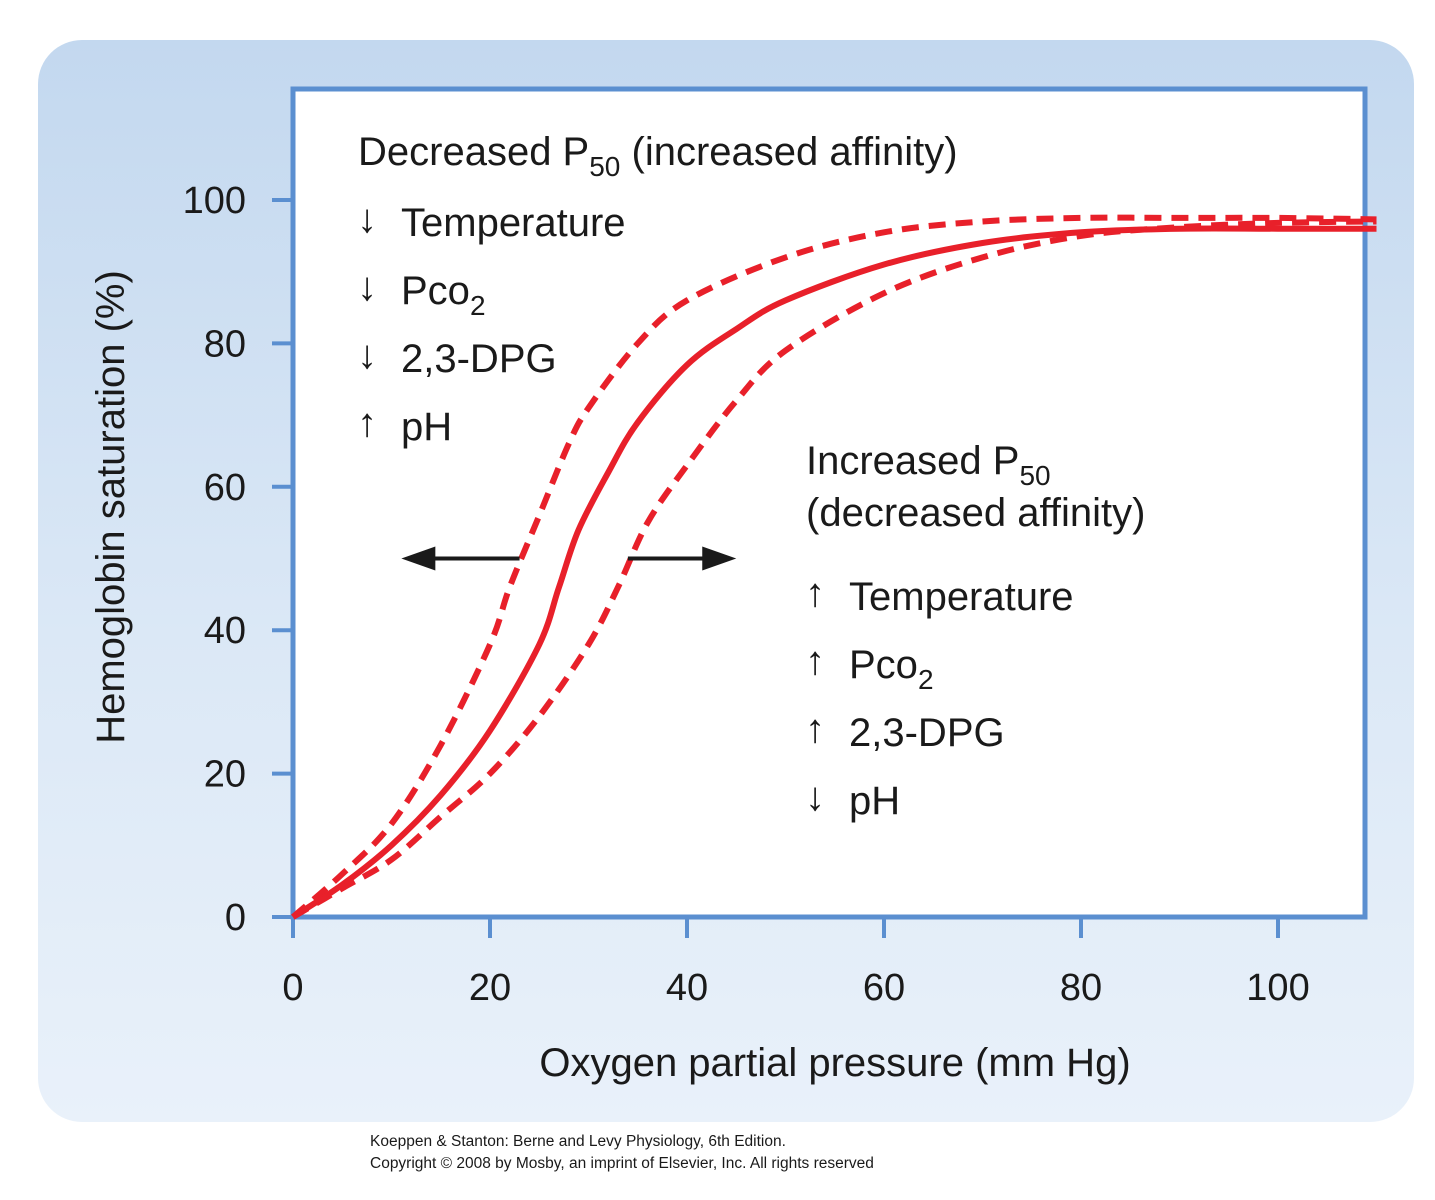 The height and width of the screenshot is (1200, 1435). What do you see at coordinates (1081, 988) in the screenshot?
I see `x-tick-label: 80` at bounding box center [1081, 988].